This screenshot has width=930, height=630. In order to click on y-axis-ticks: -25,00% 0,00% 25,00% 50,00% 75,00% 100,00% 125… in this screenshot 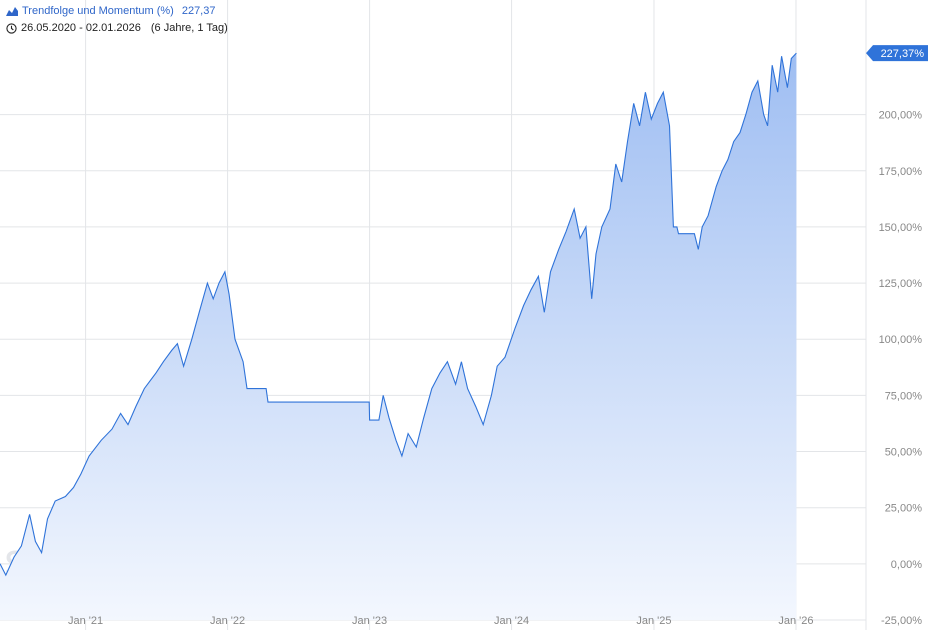, I will do `click(901, 368)`.